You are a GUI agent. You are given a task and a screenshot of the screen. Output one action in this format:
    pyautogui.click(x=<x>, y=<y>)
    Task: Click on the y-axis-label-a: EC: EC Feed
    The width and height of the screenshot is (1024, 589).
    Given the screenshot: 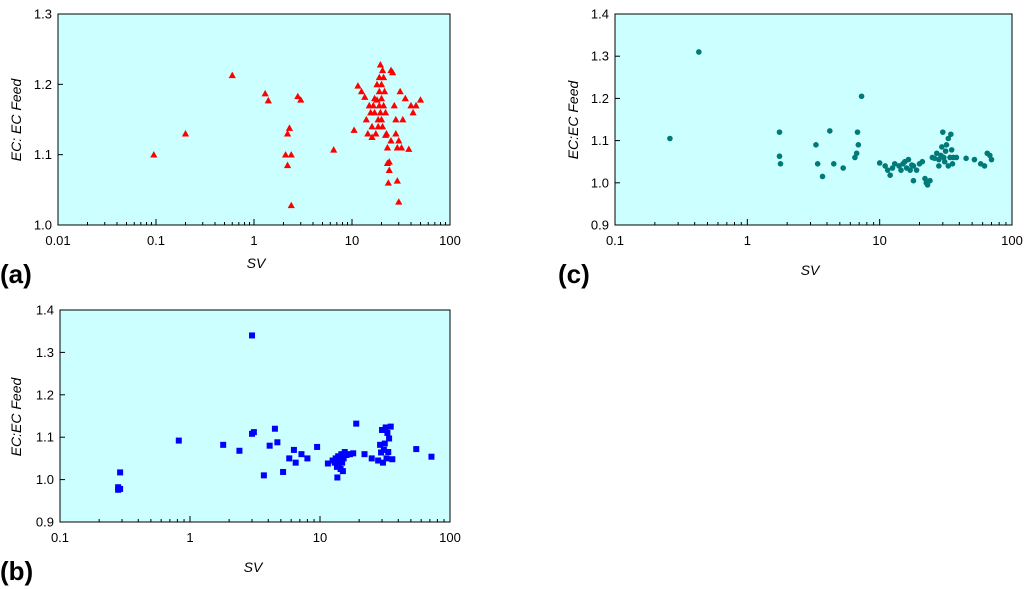 What is the action you would take?
    pyautogui.click(x=16, y=120)
    